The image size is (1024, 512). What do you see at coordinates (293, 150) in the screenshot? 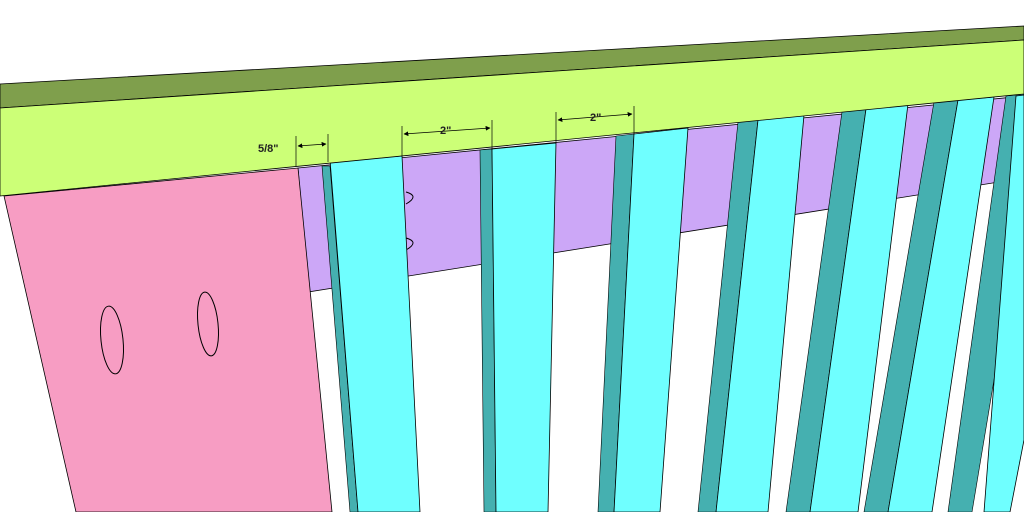
I see `dimension-edge-gap: 5/8"` at bounding box center [293, 150].